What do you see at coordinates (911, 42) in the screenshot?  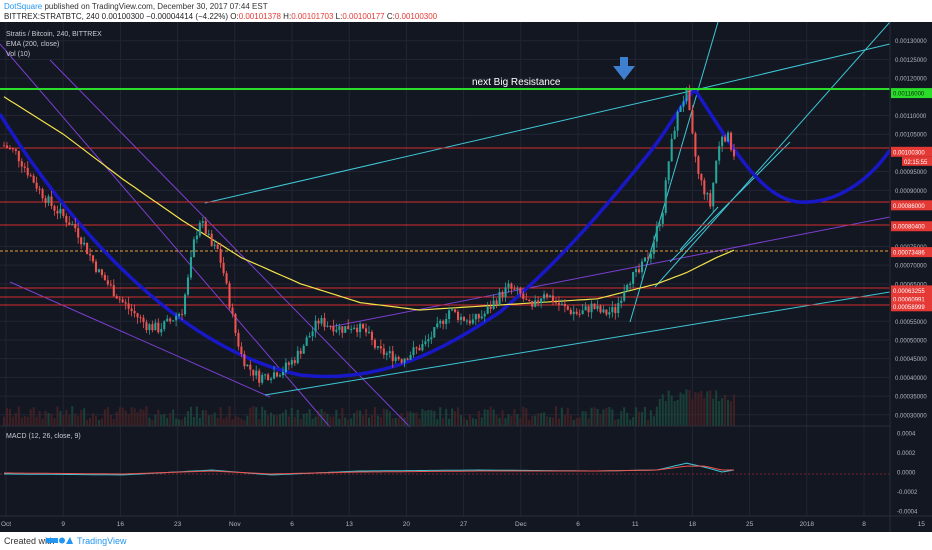 I see `price-tick-label: 0.00130000` at bounding box center [911, 42].